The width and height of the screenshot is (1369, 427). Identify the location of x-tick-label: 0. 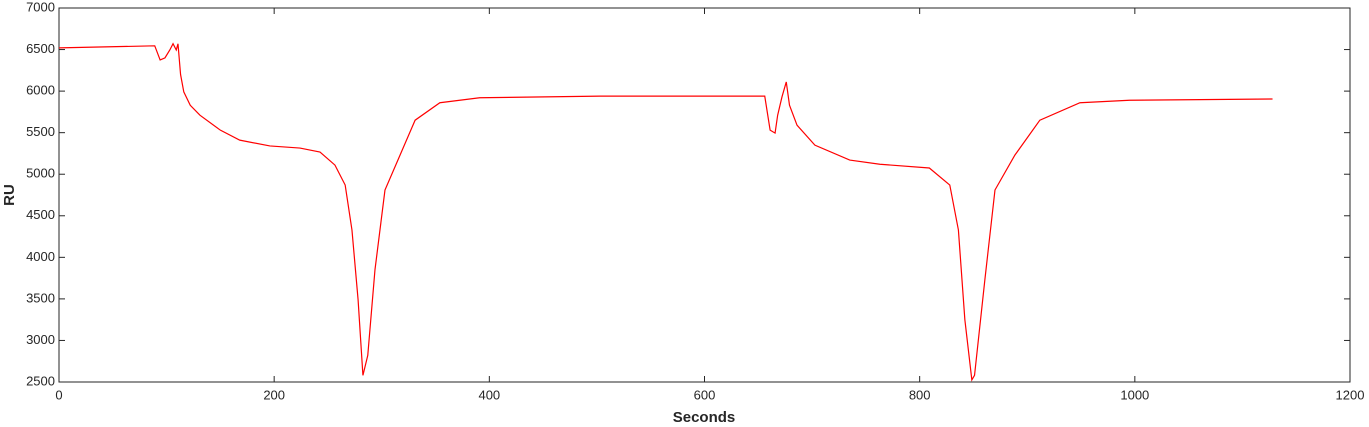
(58, 394).